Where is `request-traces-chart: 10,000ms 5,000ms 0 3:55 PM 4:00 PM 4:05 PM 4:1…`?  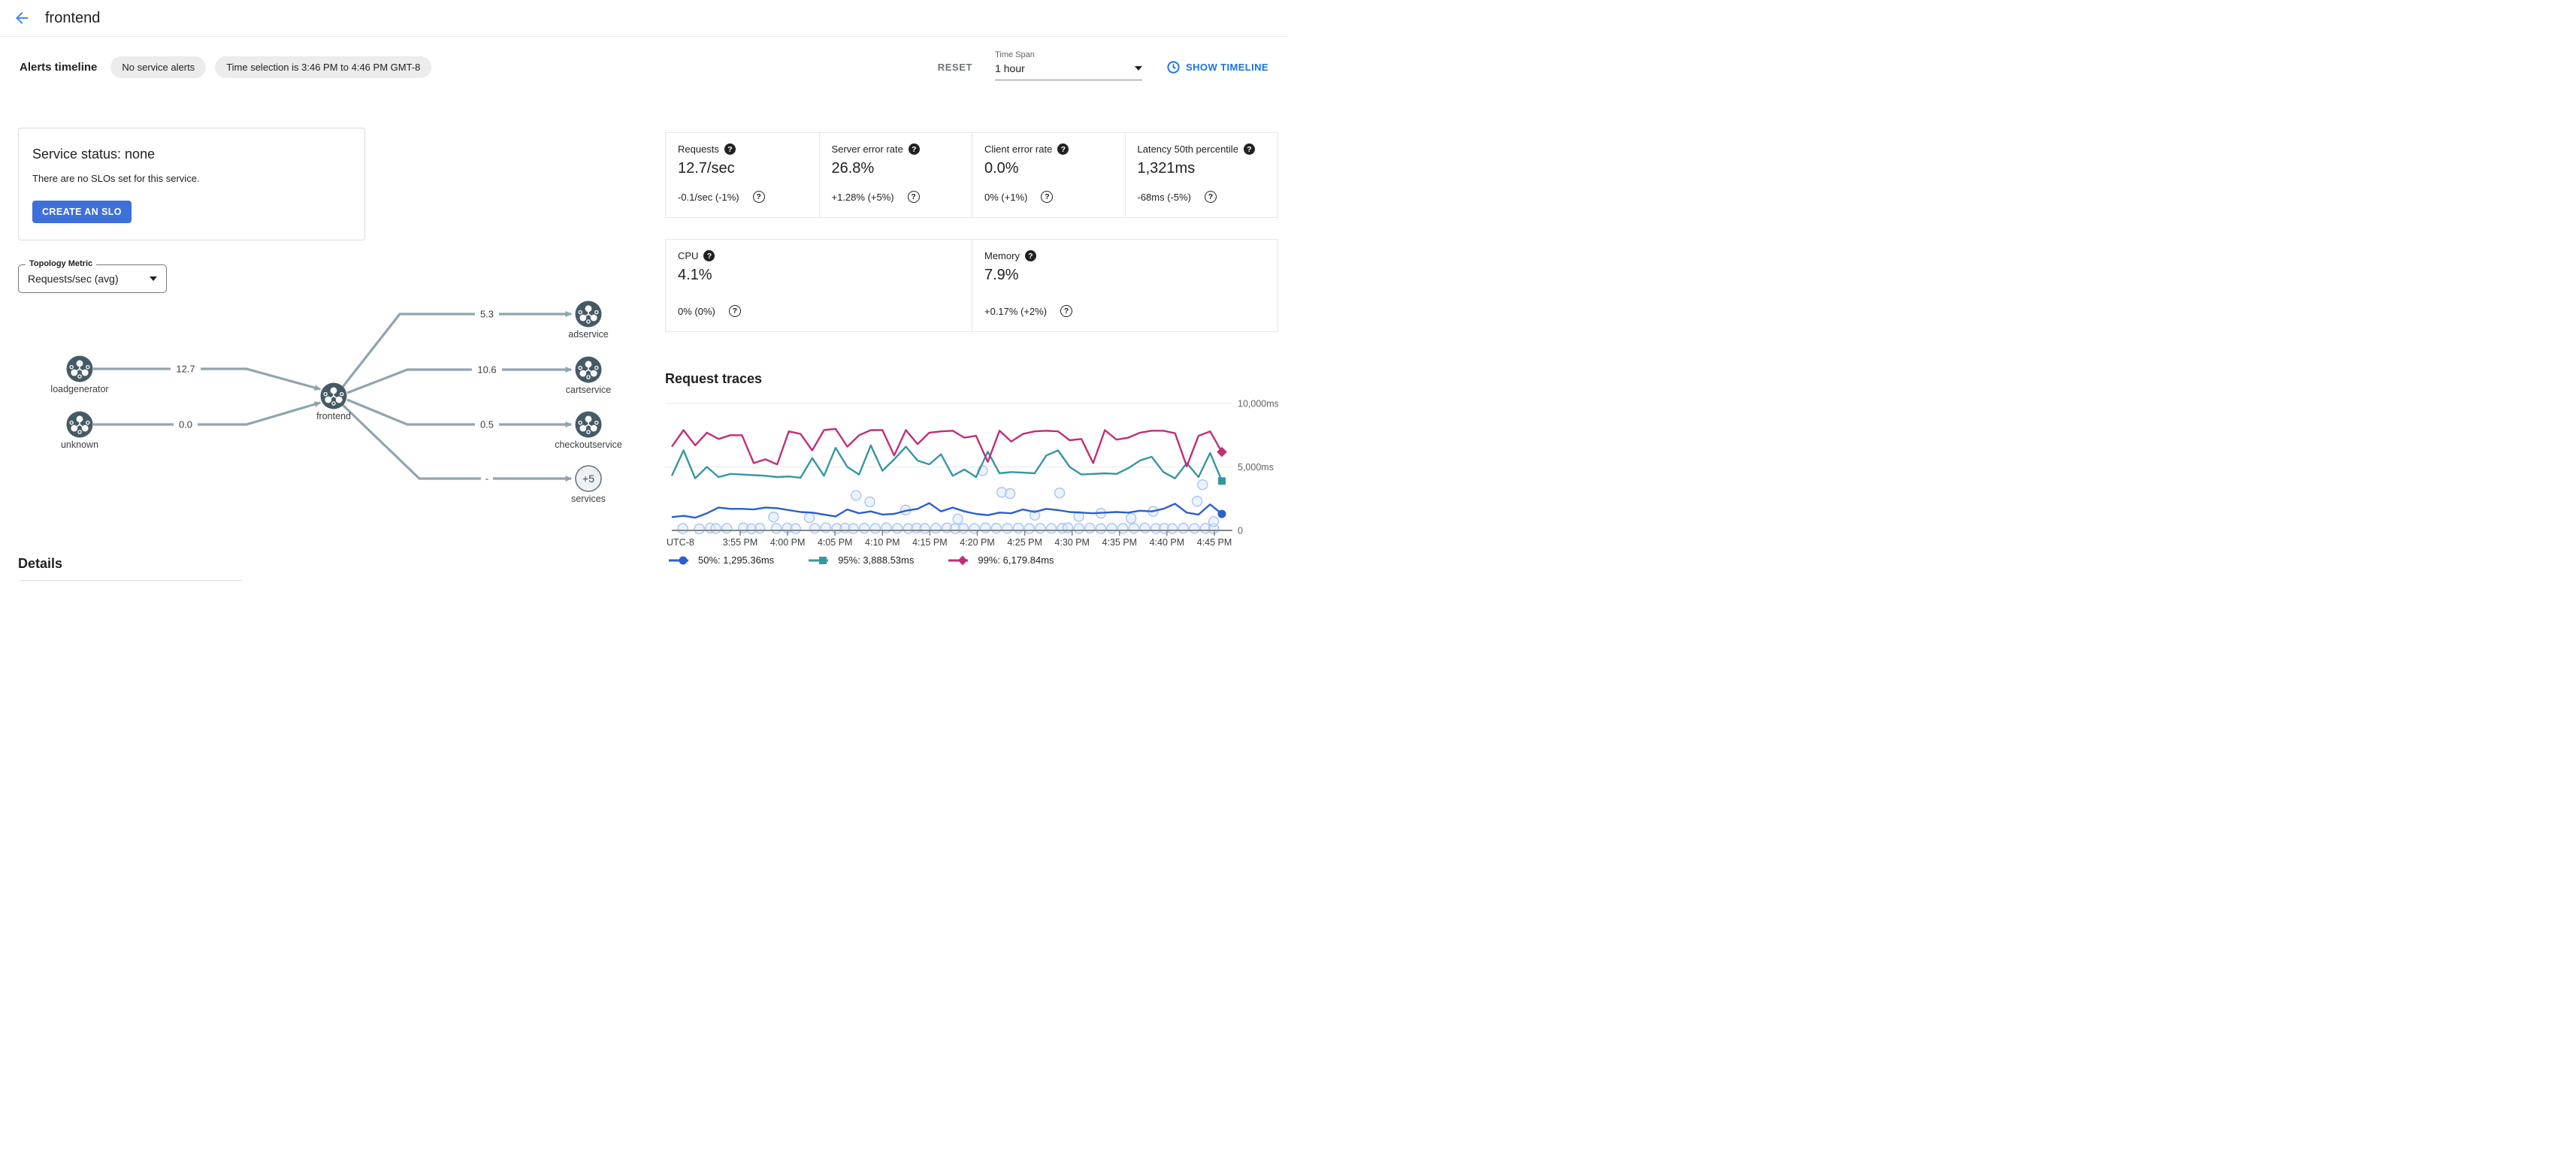
request-traces-chart: 10,000ms 5,000ms 0 3:55 PM 4:00 PM 4:05 PM 4:1… is located at coordinates (972, 476).